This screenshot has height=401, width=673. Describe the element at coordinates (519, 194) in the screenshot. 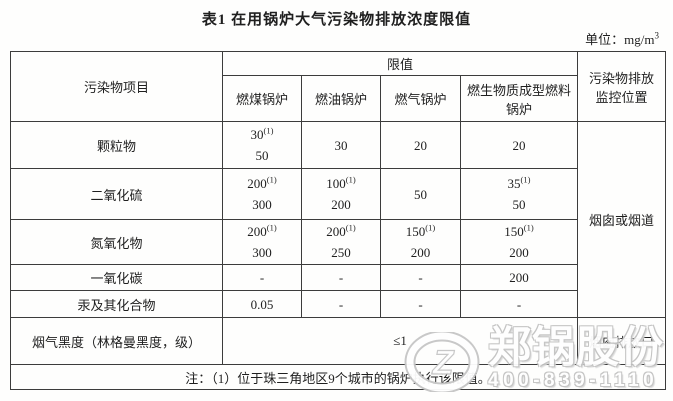

I see `limit-value-cell: 35(1) 50` at that location.